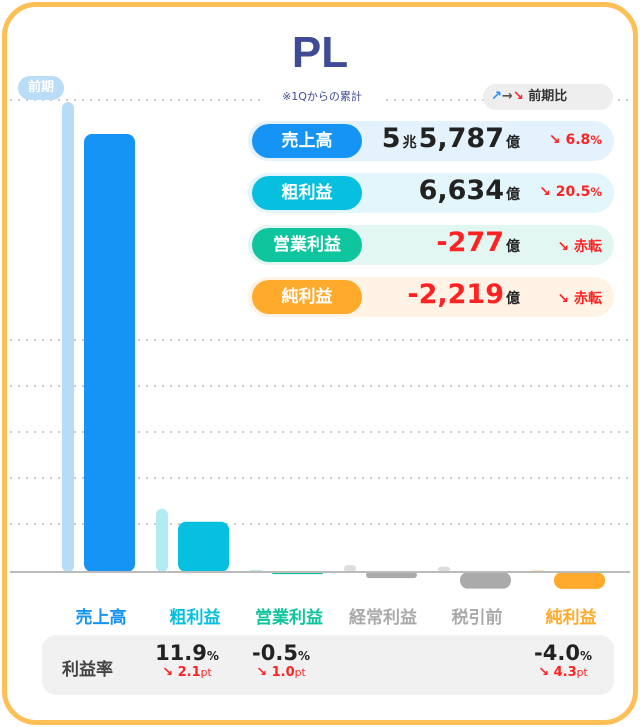 This screenshot has height=727, width=640. What do you see at coordinates (455, 294) in the screenshot?
I see `value-number: -2,219` at bounding box center [455, 294].